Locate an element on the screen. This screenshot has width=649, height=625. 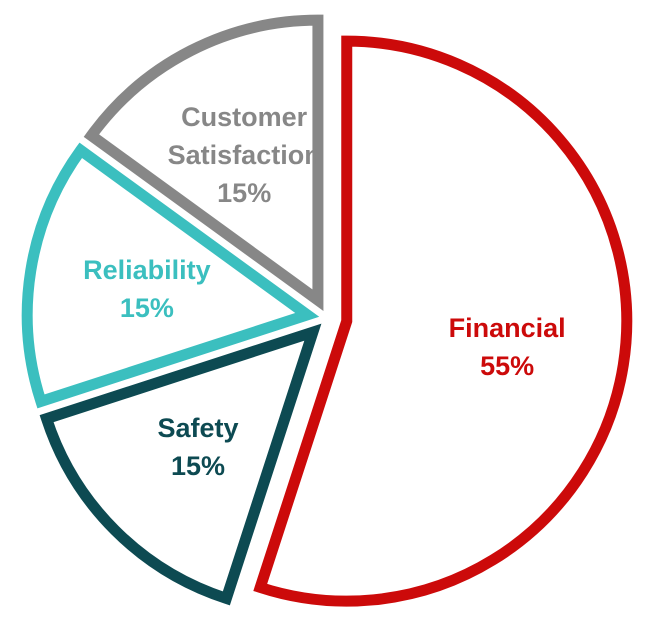
category-label: Financial is located at coordinates (507, 327).